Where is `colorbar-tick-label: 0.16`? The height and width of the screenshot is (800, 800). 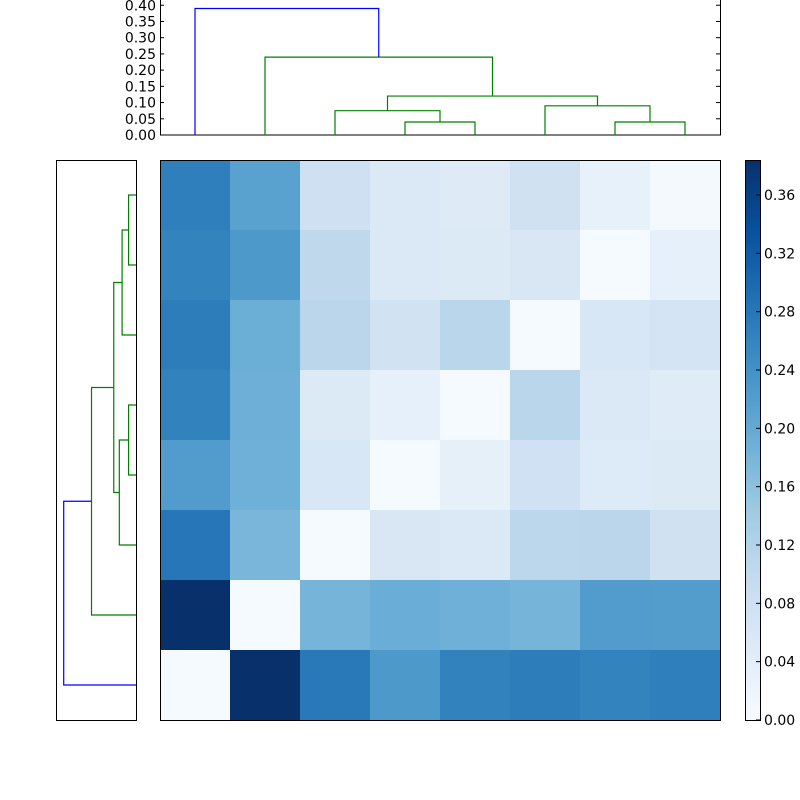 colorbar-tick-label: 0.16 is located at coordinates (779, 488).